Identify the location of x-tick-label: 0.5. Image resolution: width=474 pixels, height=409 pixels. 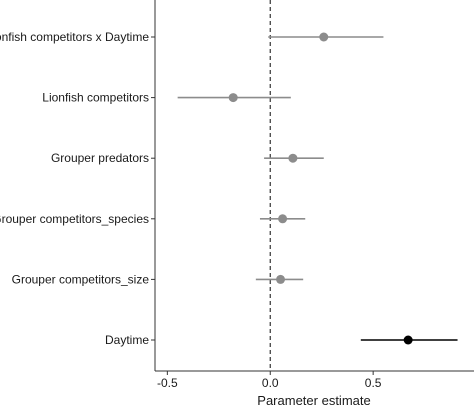
(373, 383).